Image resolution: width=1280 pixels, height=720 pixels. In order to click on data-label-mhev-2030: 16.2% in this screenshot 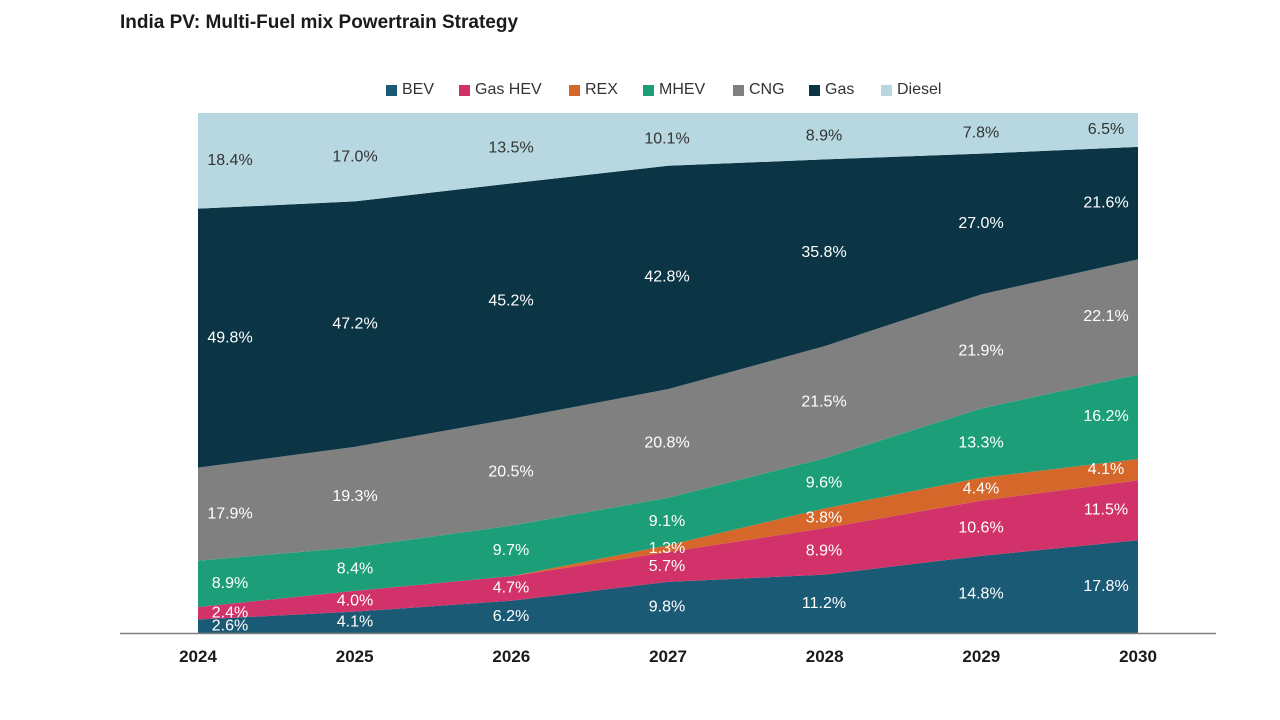, I will do `click(1105, 416)`.